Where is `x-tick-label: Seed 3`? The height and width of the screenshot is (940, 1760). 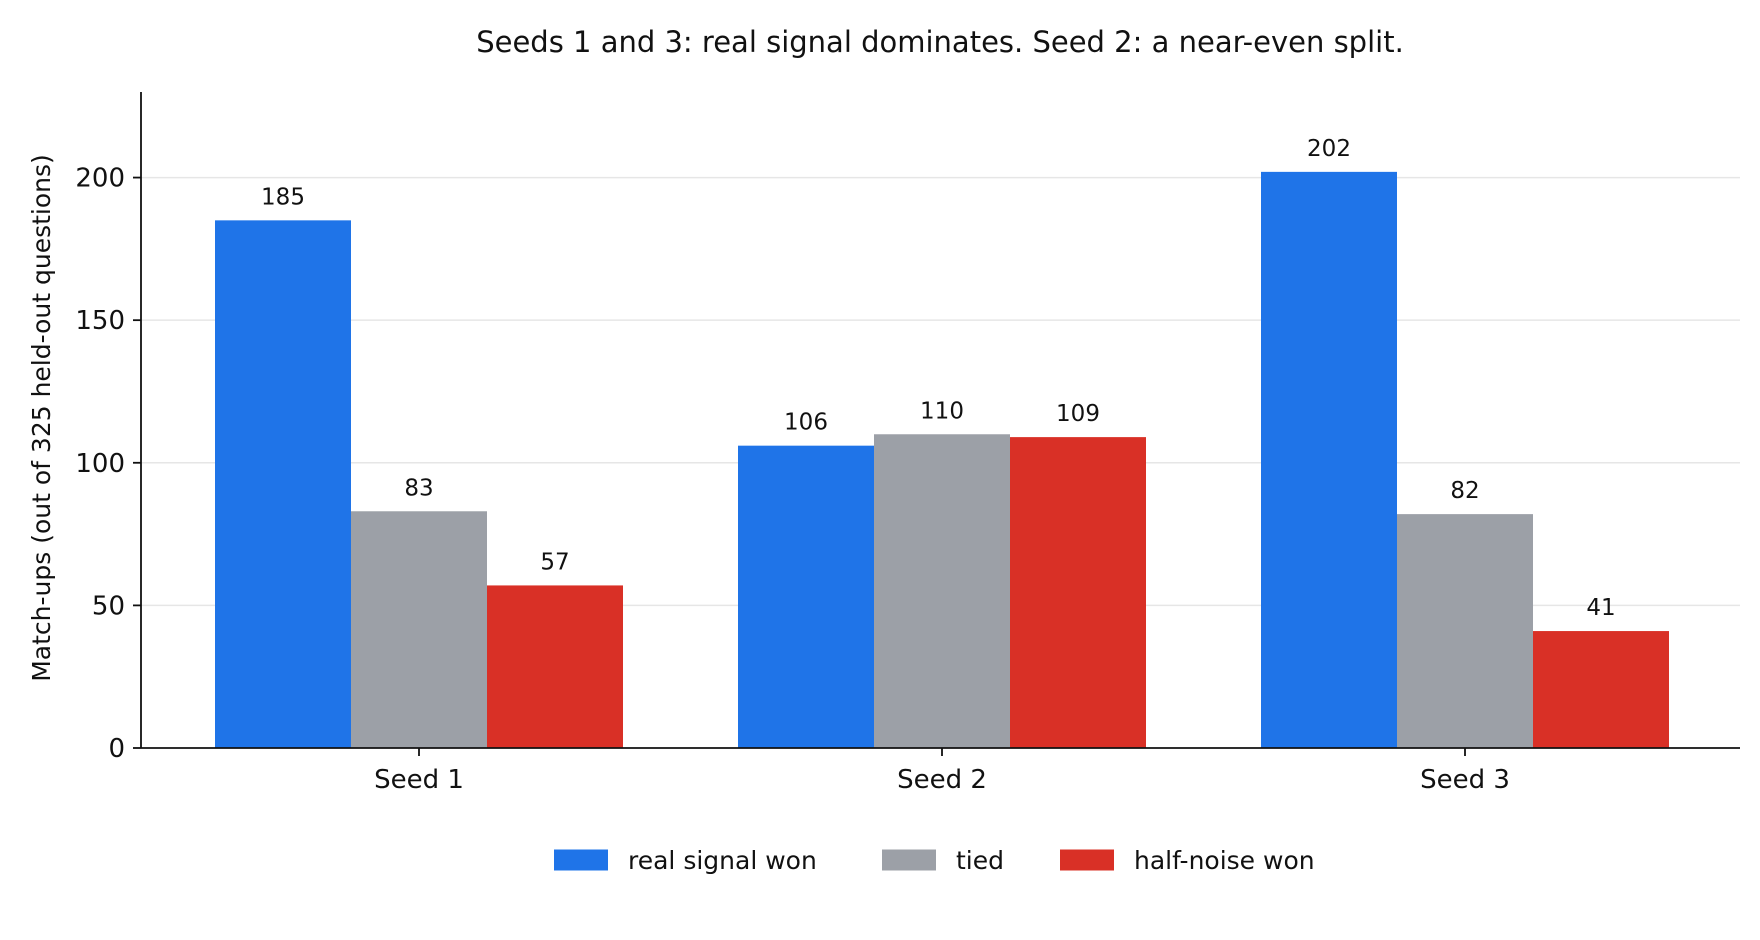 x-tick-label: Seed 3 is located at coordinates (1465, 780).